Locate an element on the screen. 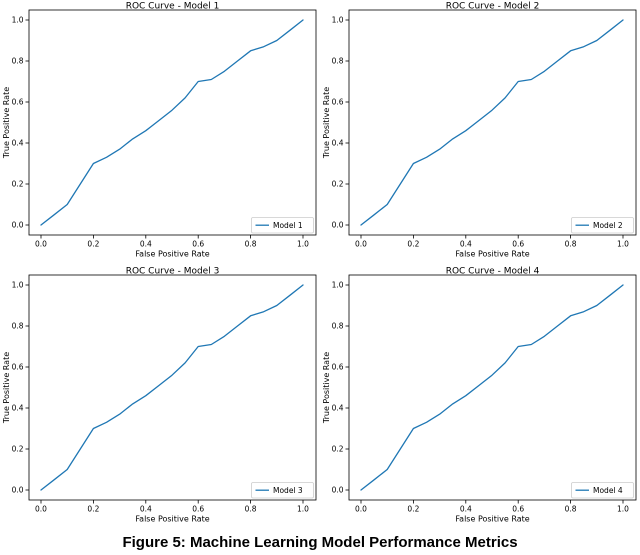 The width and height of the screenshot is (640, 555). plot-title: ROC Curve - Model 2 is located at coordinates (493, 7).